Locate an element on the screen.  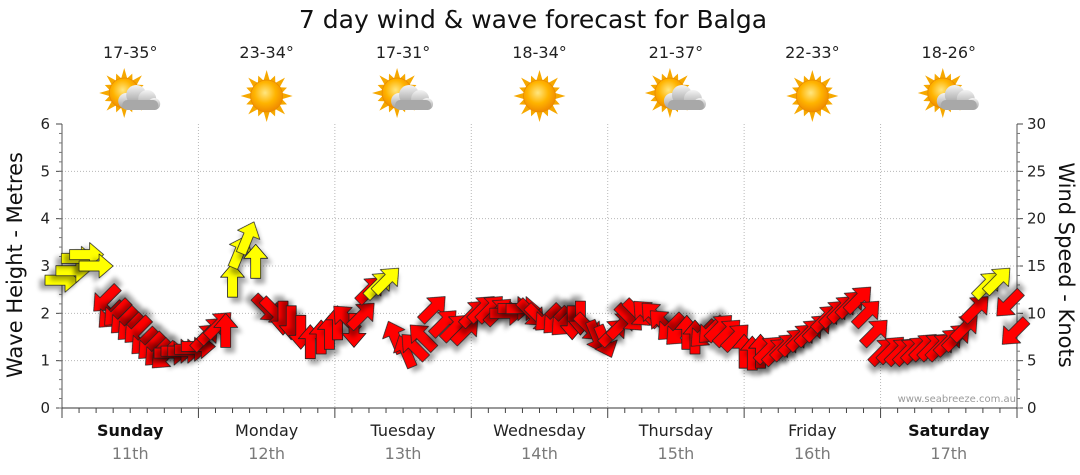
left-tick-label: 6 is located at coordinates (45, 124).